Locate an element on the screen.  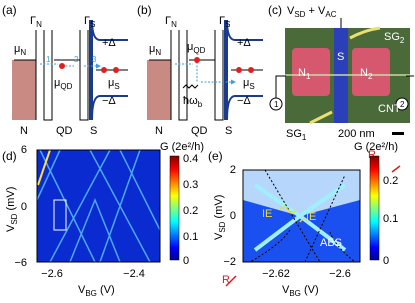
y-tick: −2 is located at coordinates (229, 262).